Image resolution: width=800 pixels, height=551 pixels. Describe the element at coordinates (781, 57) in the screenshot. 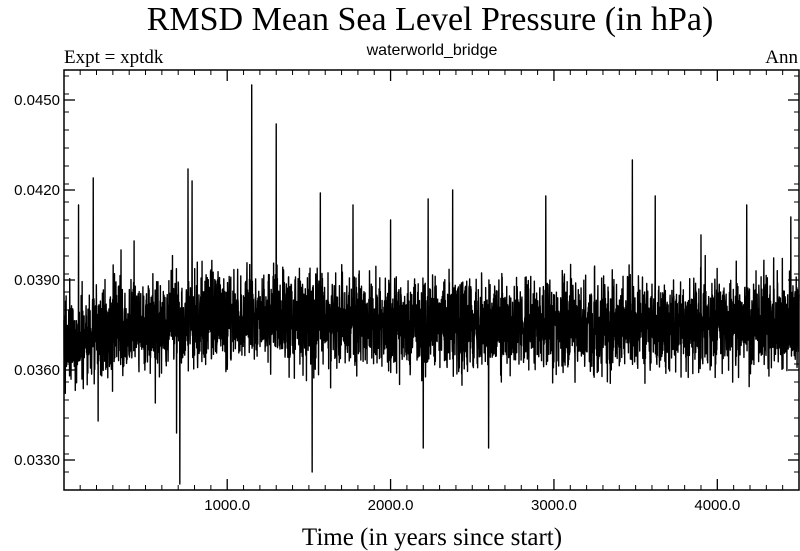

I see `season-label: Ann` at that location.